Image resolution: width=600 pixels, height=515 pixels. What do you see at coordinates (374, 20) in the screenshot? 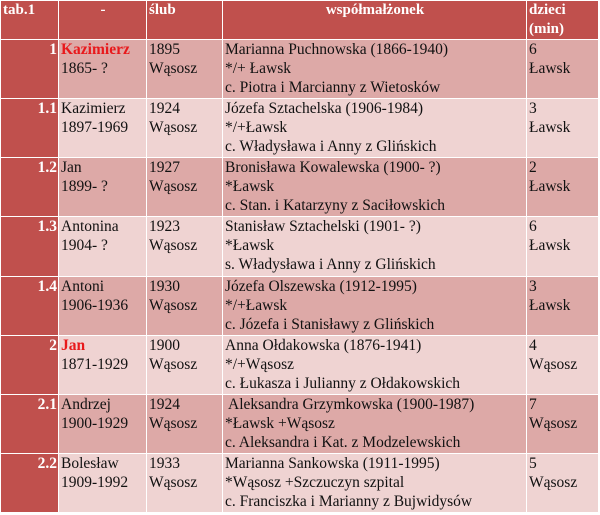
I see `header-spouse: współmałżonek` at bounding box center [374, 20].